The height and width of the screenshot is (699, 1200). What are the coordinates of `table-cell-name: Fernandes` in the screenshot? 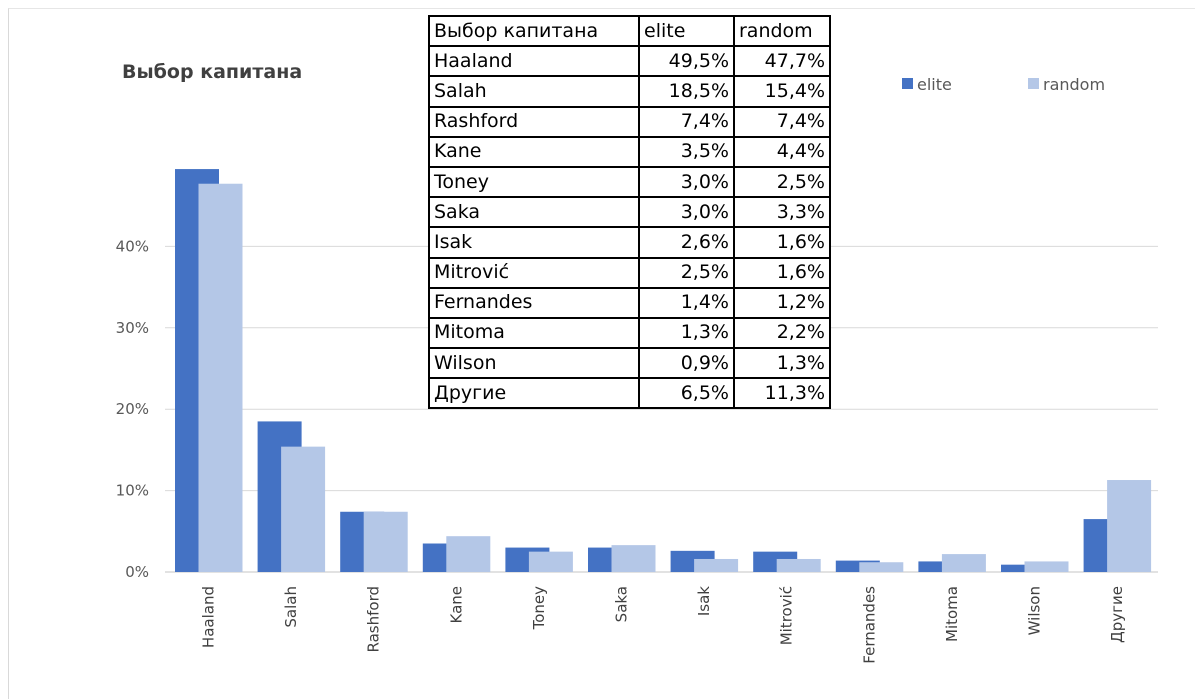 It's located at (534, 302).